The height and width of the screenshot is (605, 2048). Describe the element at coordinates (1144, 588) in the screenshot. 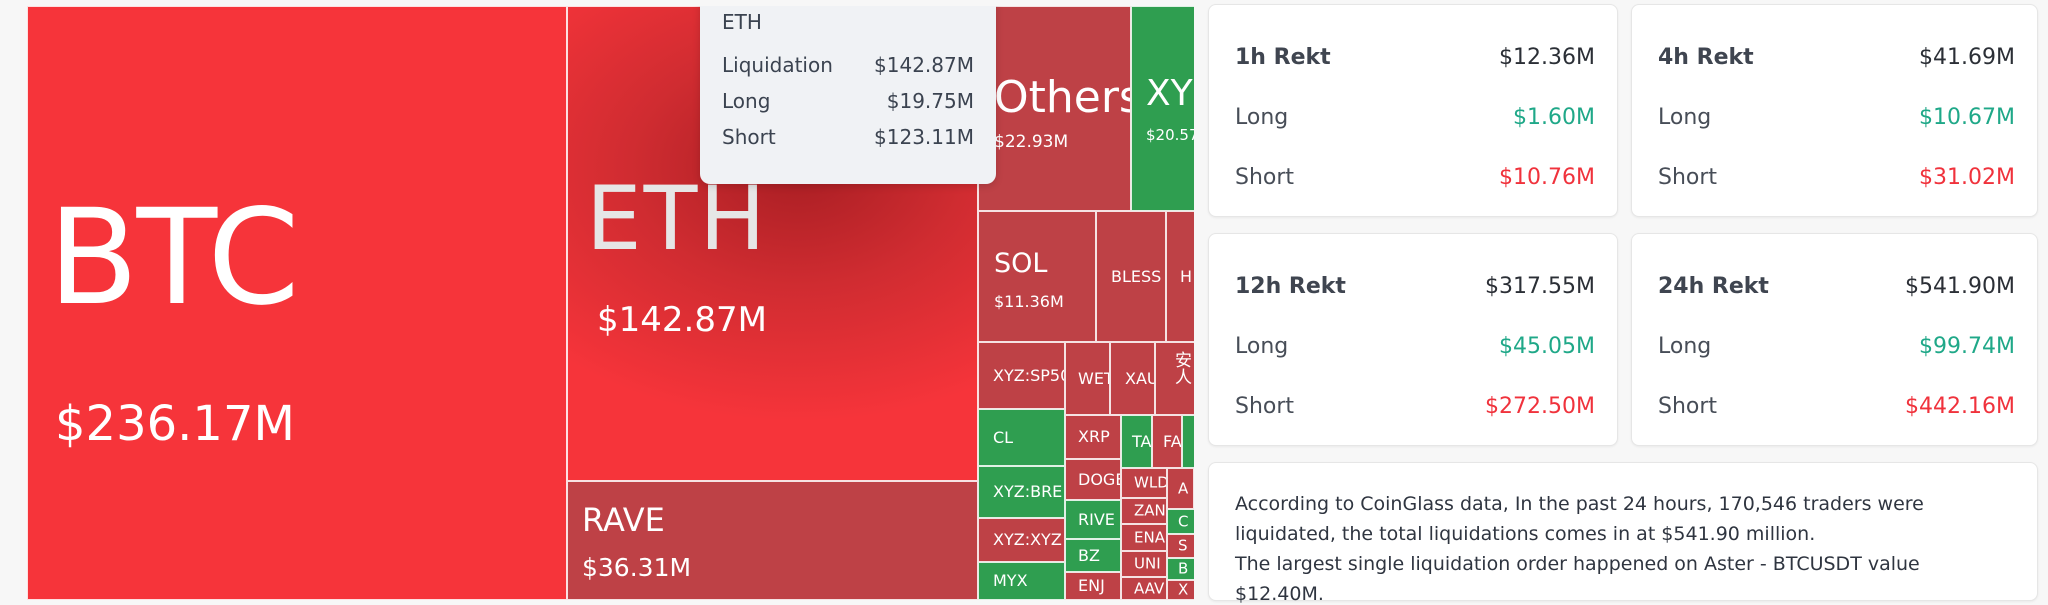

I see `tile-aav: AAV` at that location.